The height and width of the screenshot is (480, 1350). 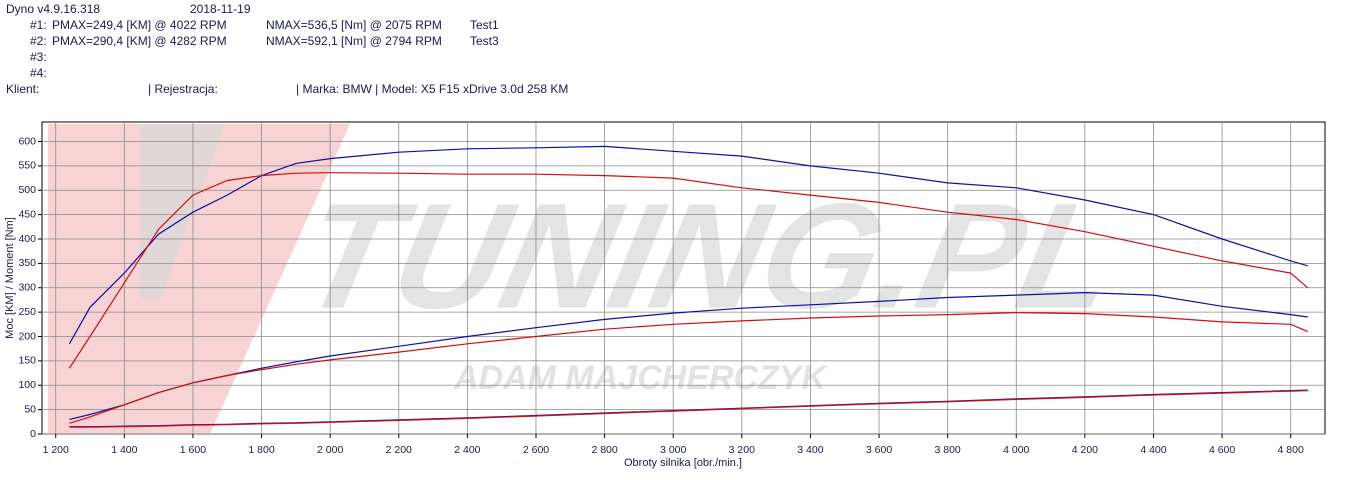 I want to click on x-tick-label: 4 000, so click(x=1016, y=450).